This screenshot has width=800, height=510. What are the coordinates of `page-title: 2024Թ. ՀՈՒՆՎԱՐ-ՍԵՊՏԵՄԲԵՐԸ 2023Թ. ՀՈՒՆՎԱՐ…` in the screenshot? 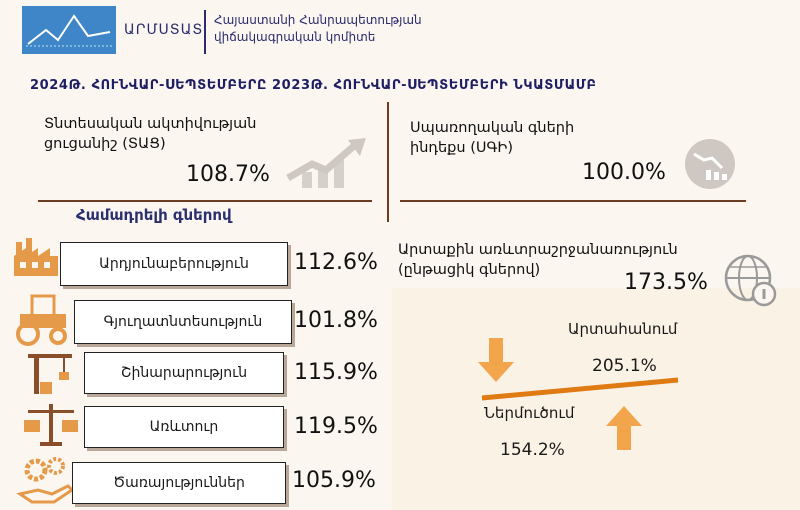 It's located at (313, 85).